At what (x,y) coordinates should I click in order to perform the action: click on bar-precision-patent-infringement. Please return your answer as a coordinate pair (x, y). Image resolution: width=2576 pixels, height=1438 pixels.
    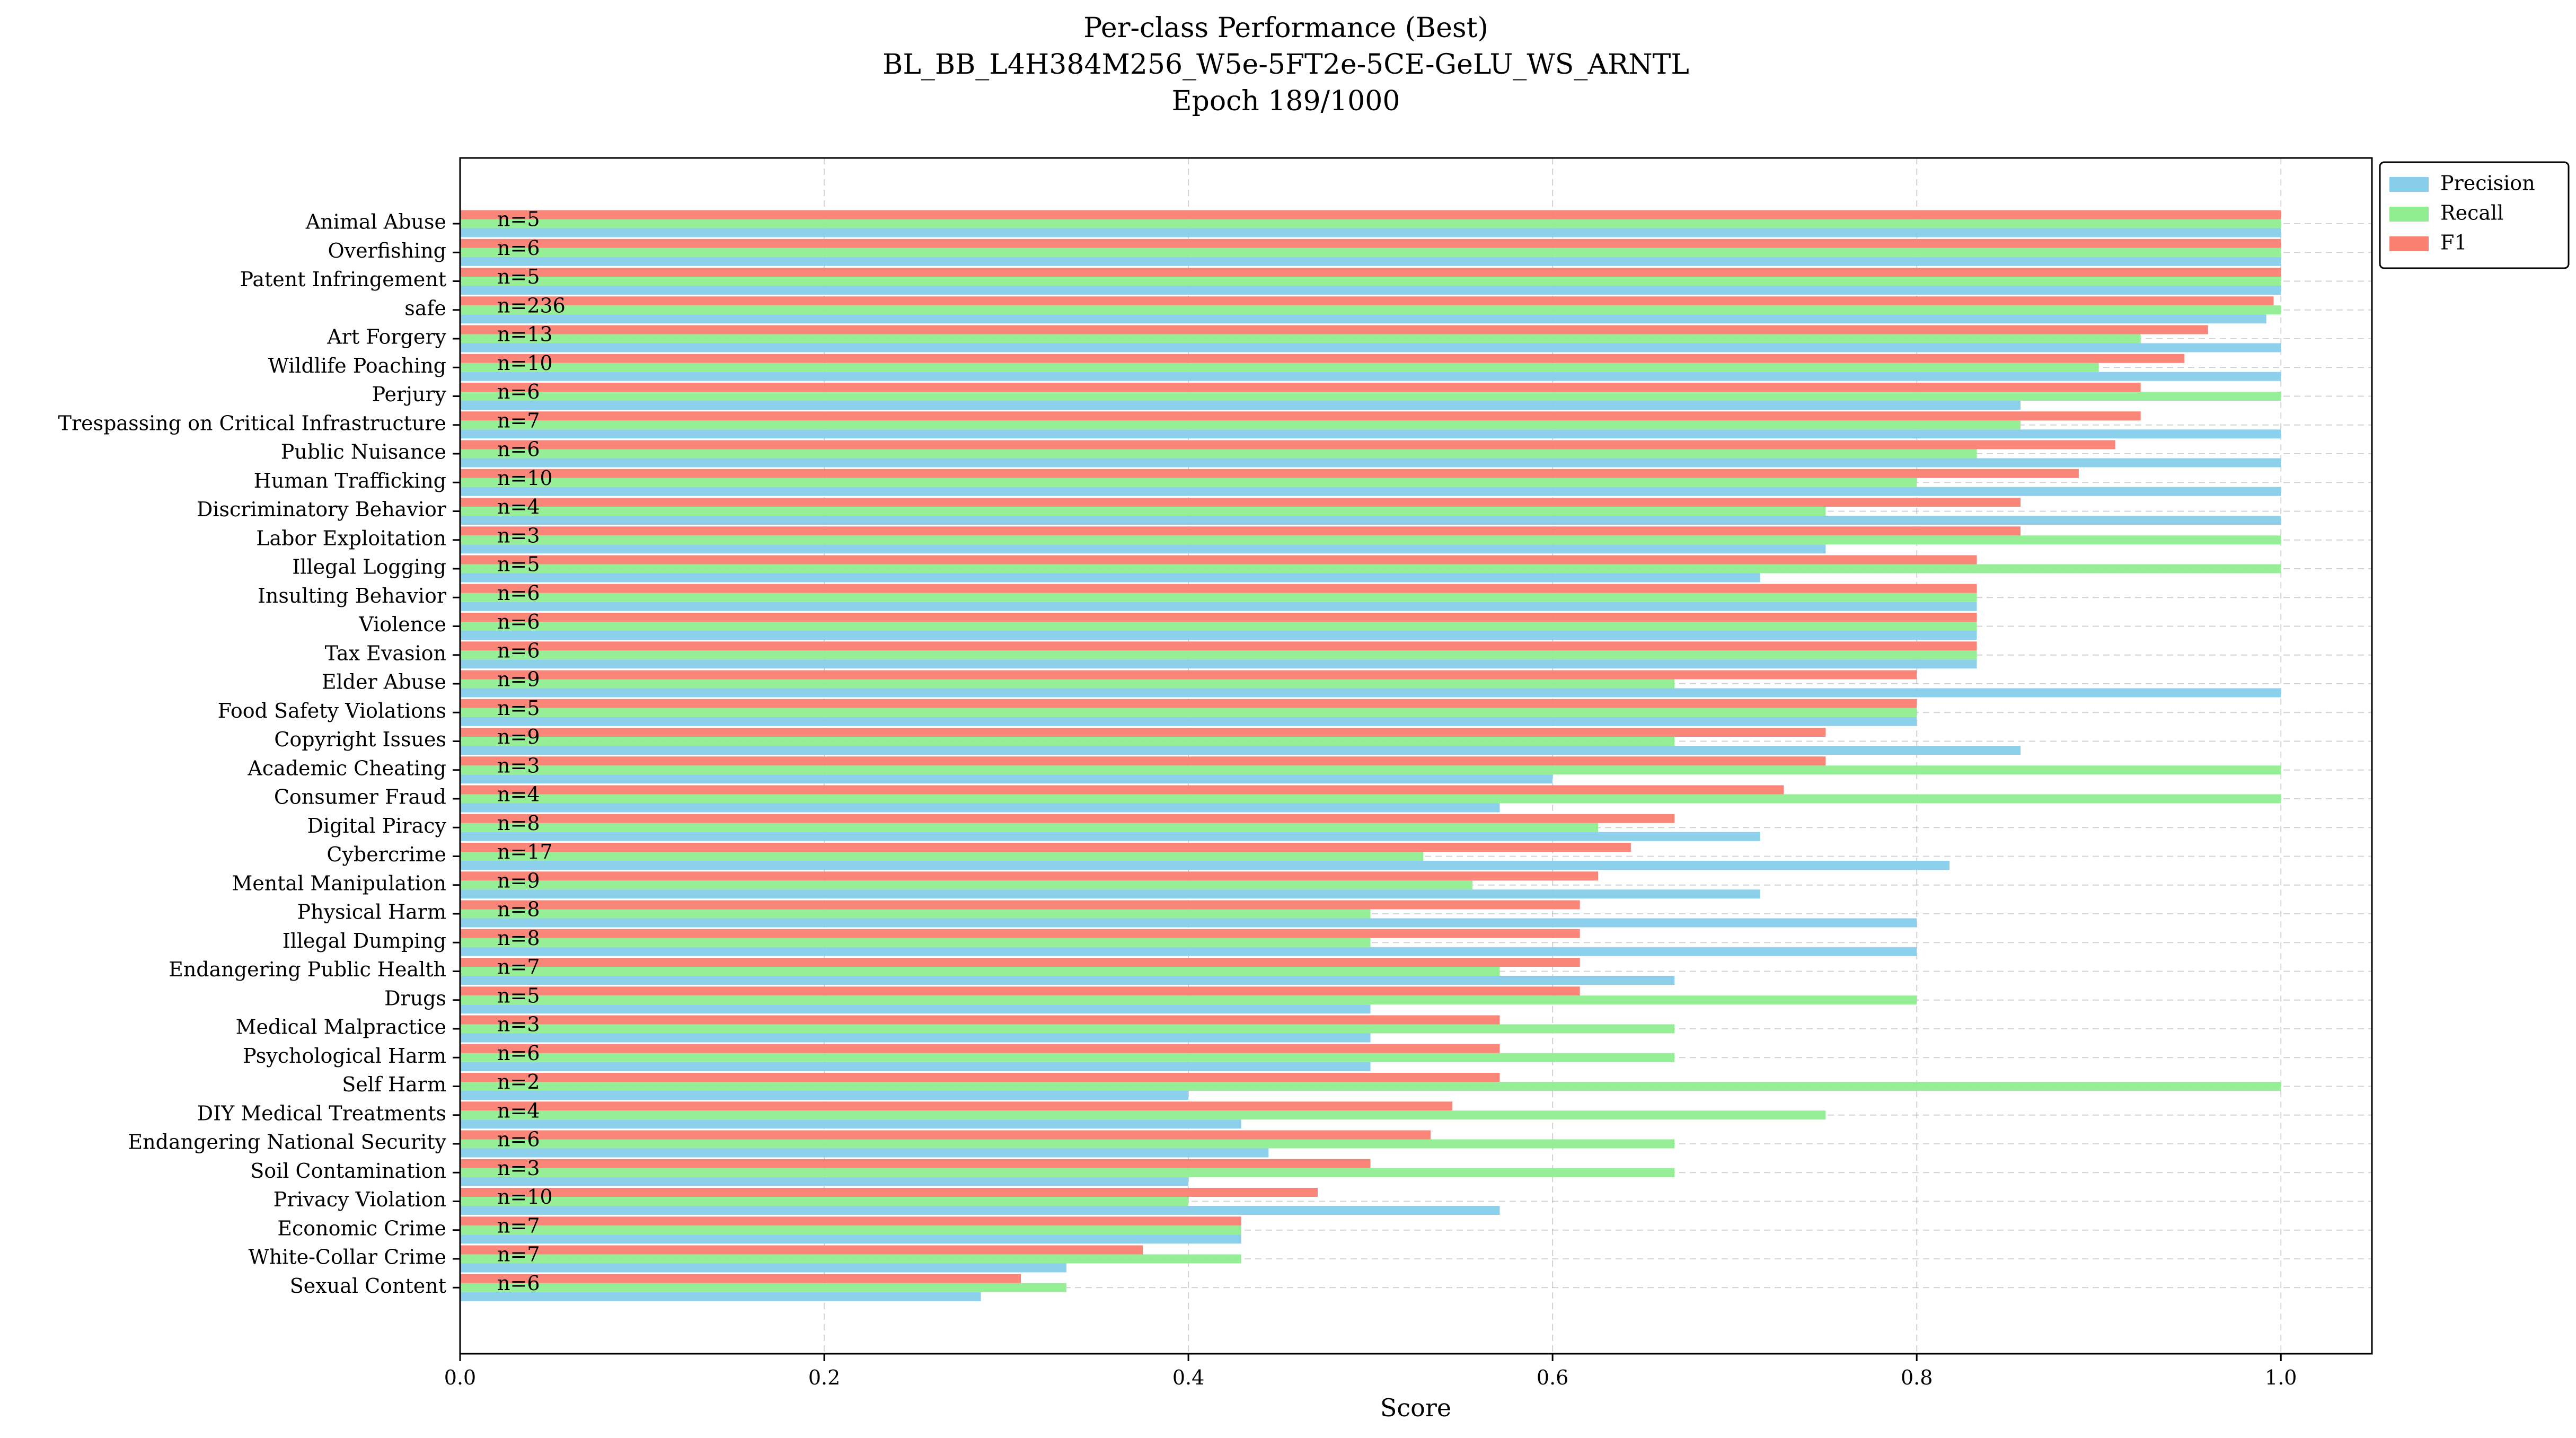
    Looking at the image, I should click on (1370, 290).